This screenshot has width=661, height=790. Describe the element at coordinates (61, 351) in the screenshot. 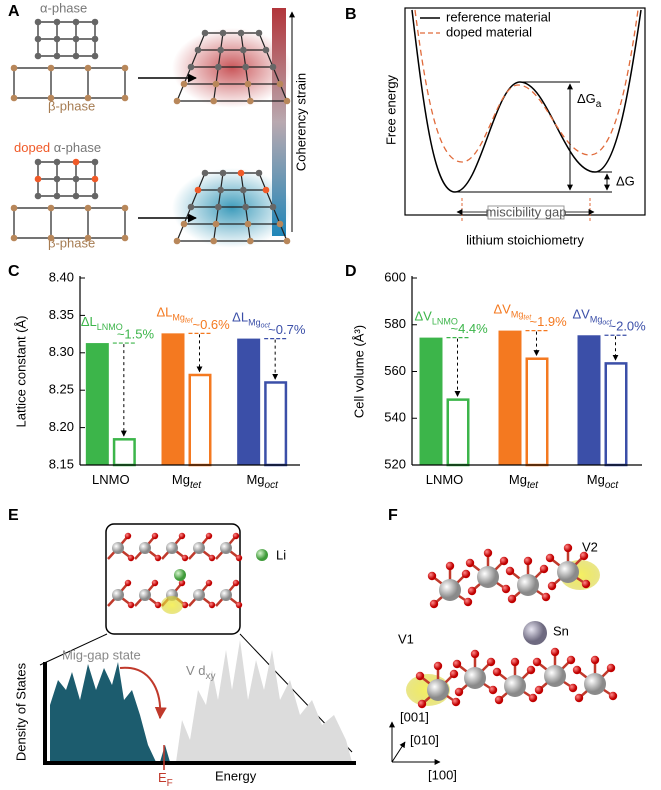

I see `y-tick-label: 8.30` at that location.